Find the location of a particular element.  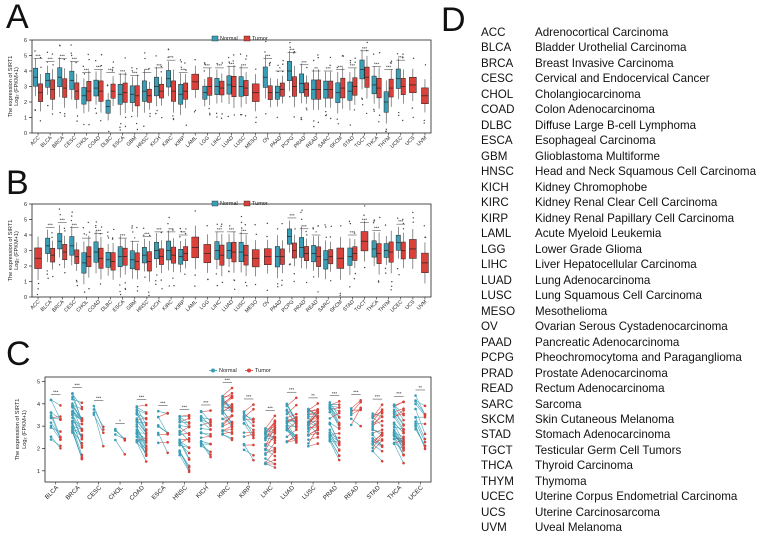

abbreviation-name: Uterine Carcinosarcoma is located at coordinates (597, 513).